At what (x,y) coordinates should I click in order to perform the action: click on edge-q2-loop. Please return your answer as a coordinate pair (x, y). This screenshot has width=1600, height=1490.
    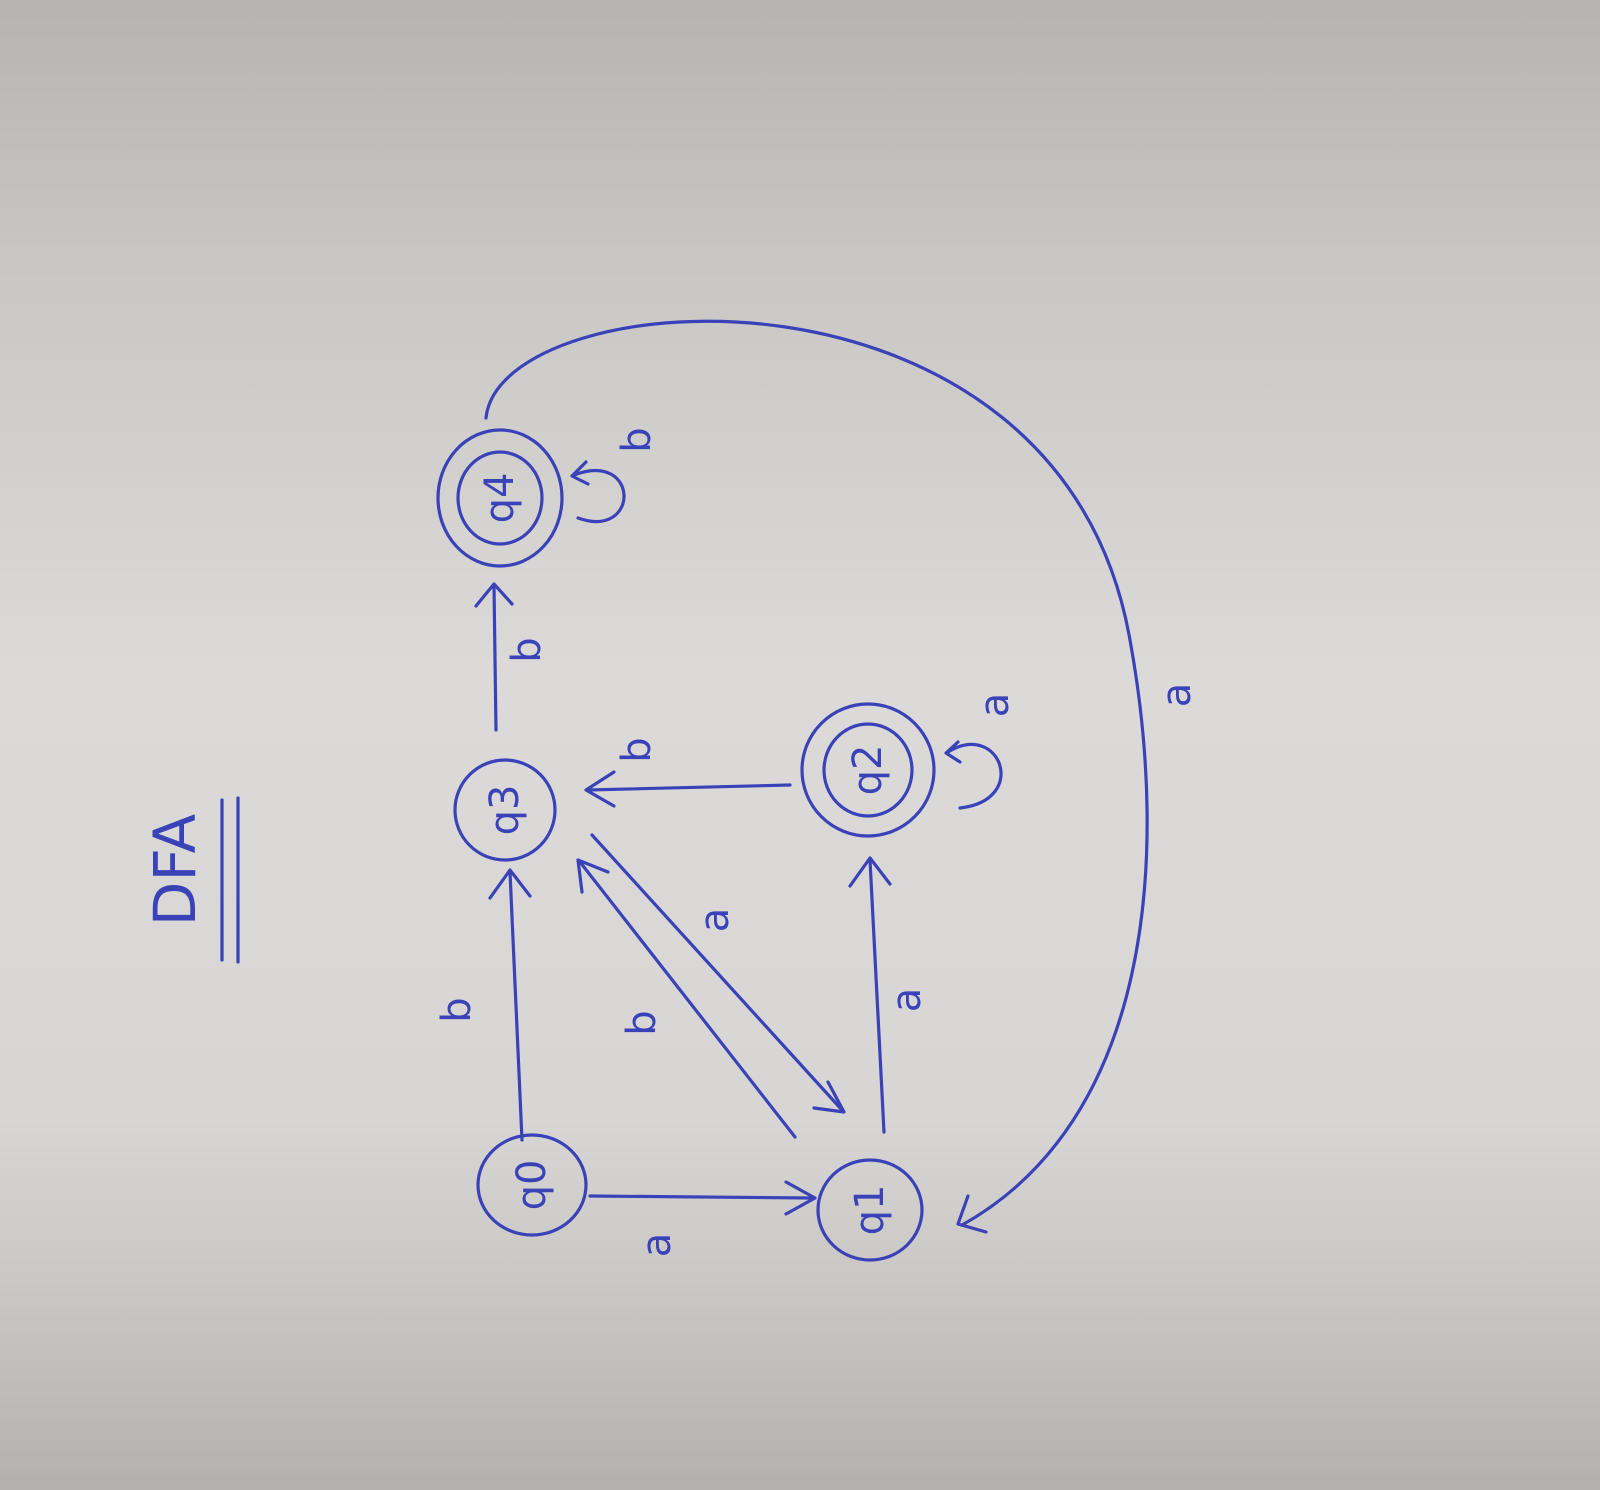
    Looking at the image, I should click on (973, 775).